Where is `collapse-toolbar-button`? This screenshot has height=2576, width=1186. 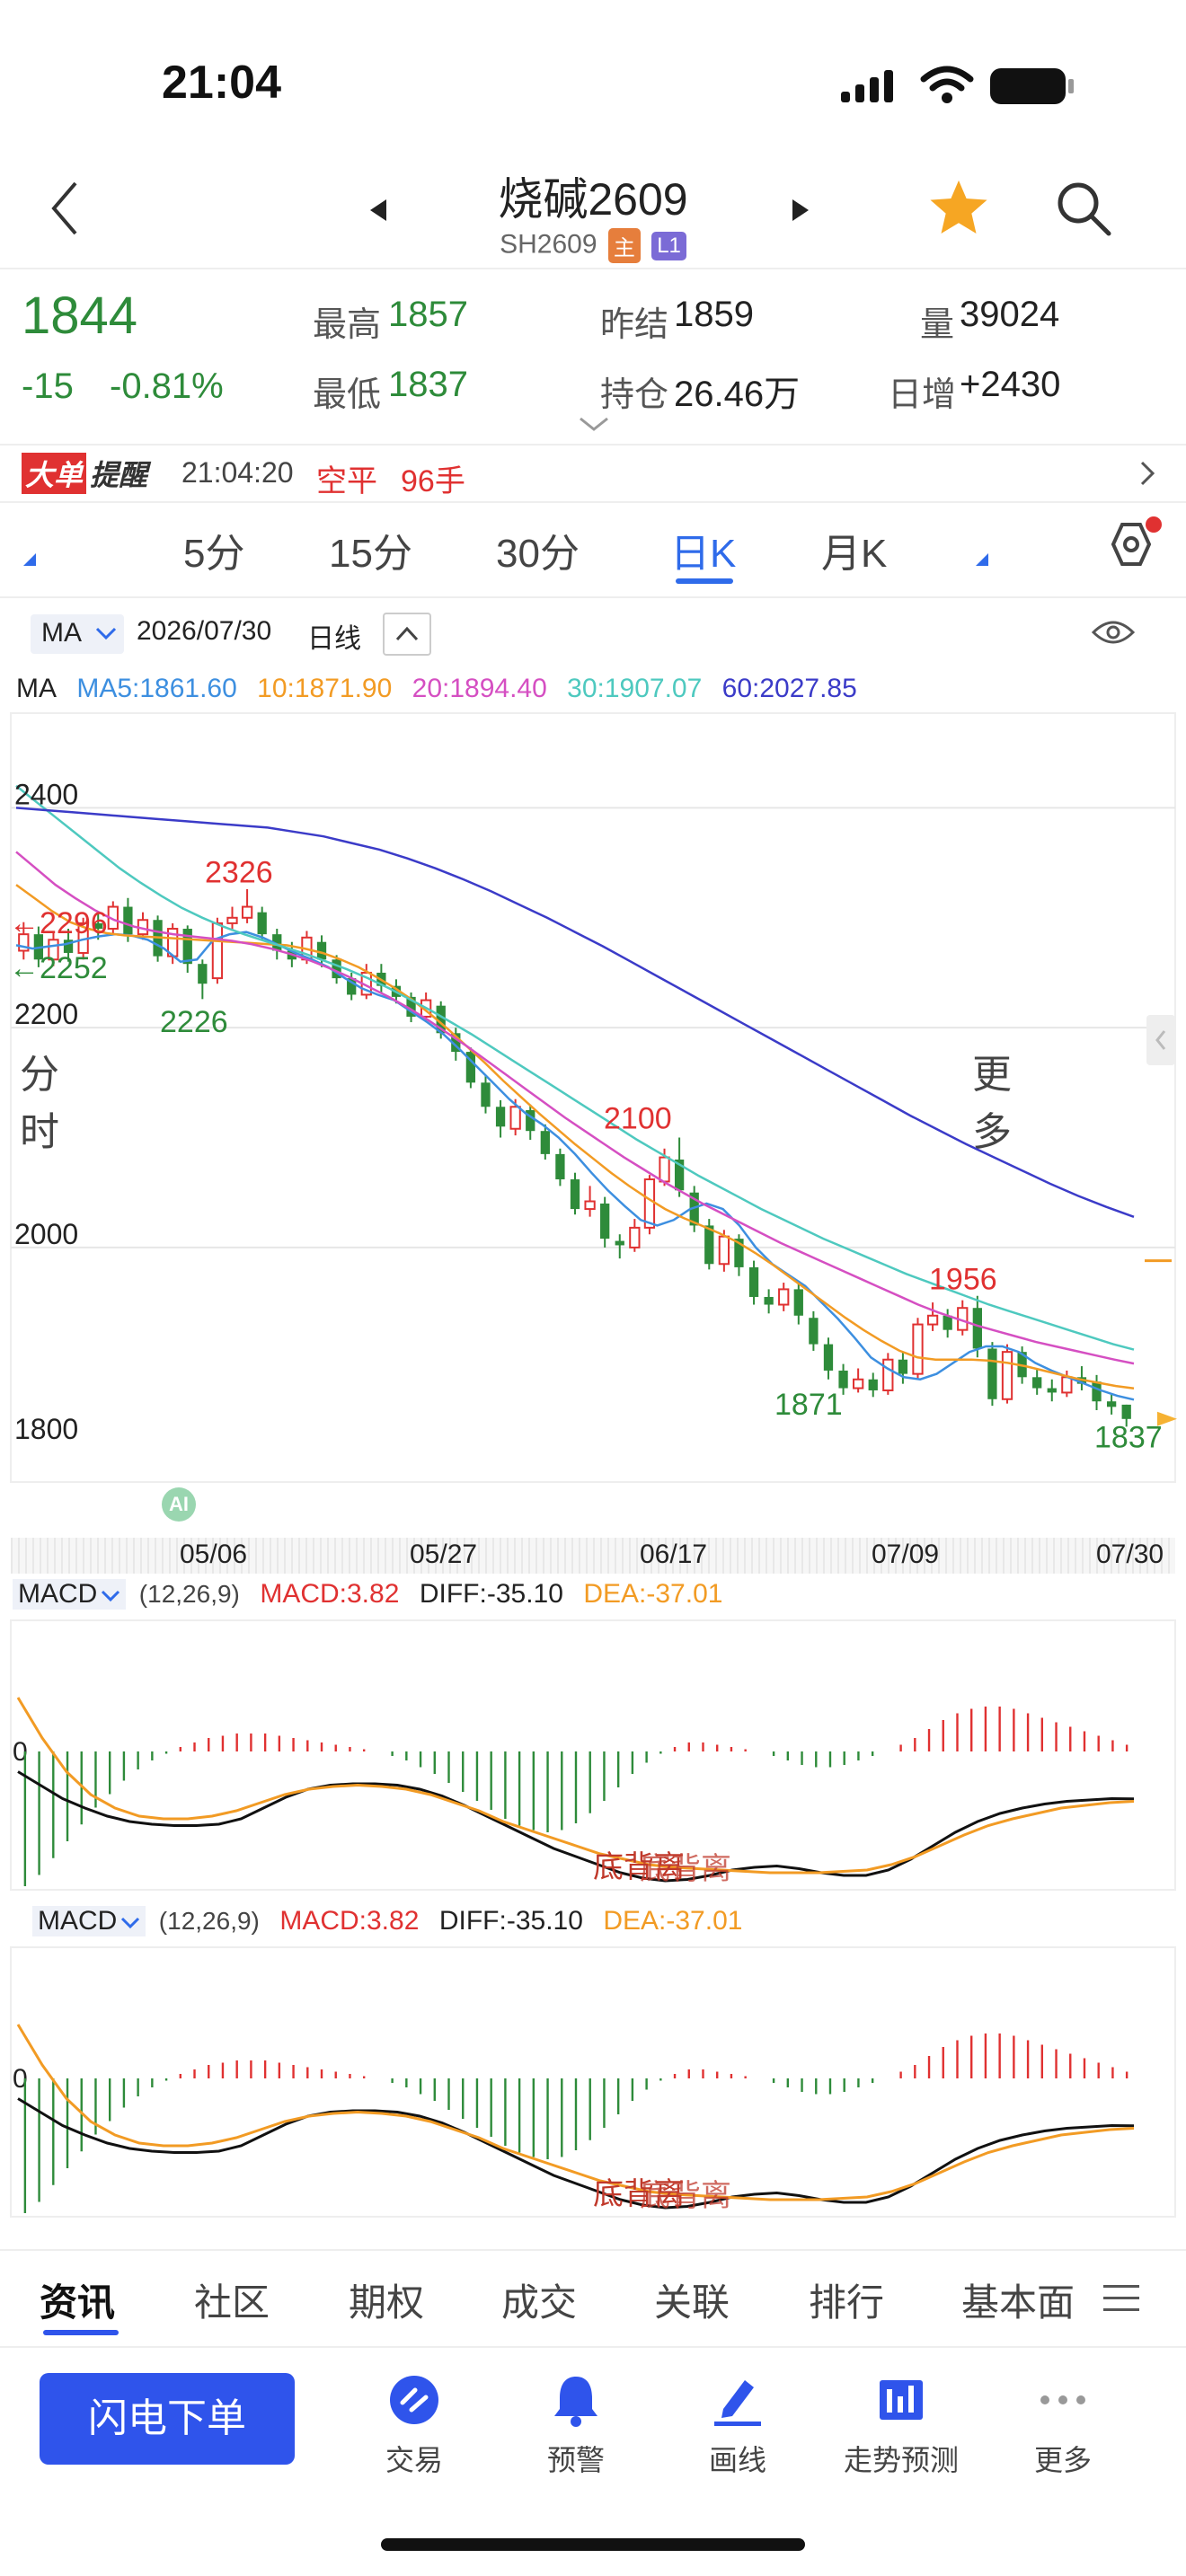
collapse-toolbar-button is located at coordinates (407, 634).